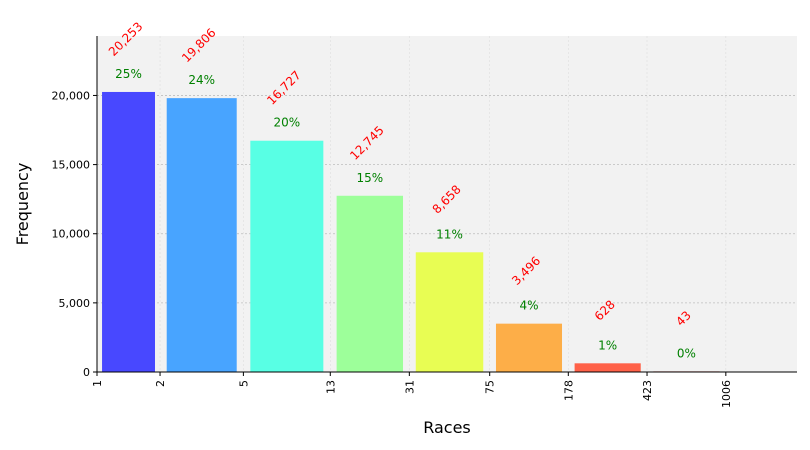 This screenshot has height=450, width=810. What do you see at coordinates (71, 95) in the screenshot?
I see `y-tick-label: 20,000` at bounding box center [71, 95].